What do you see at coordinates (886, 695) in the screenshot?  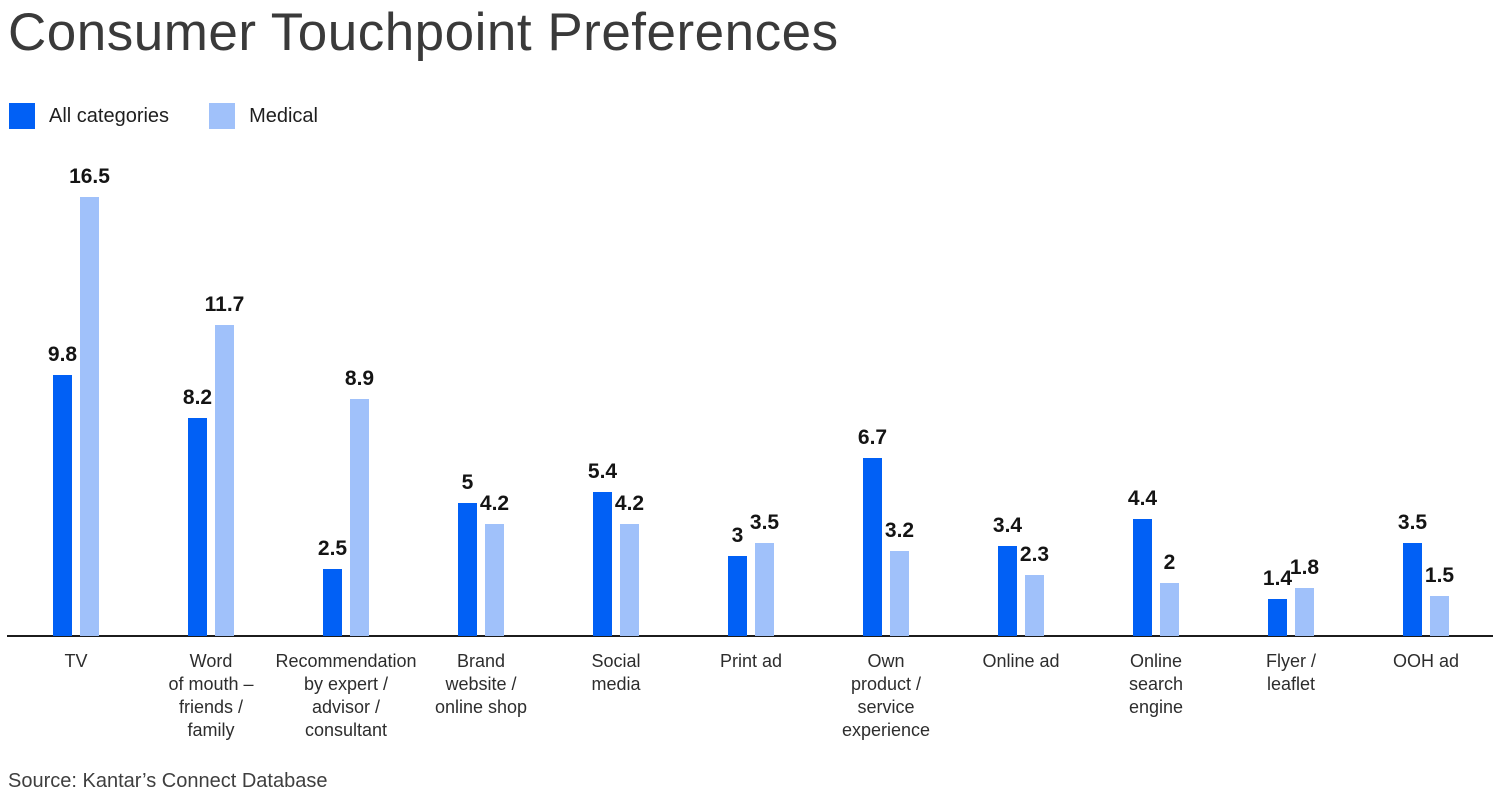 I see `category-label-own-product-service-experience: Own product / service experience` at bounding box center [886, 695].